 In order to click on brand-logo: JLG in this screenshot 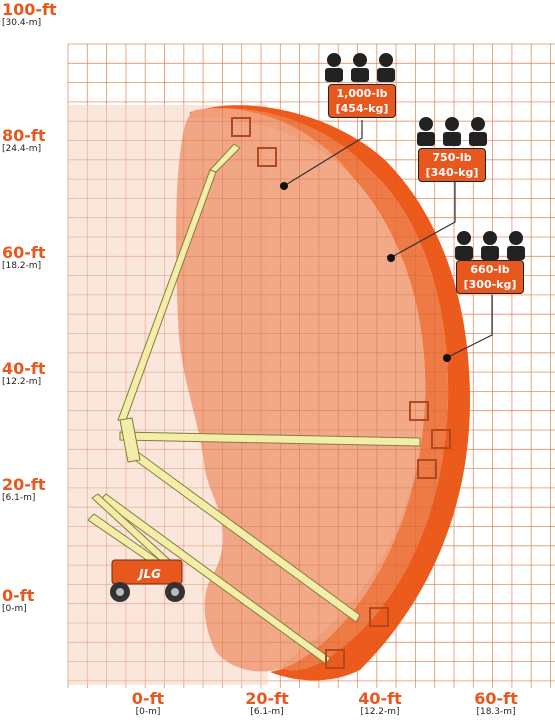, I will do `click(149, 574)`.